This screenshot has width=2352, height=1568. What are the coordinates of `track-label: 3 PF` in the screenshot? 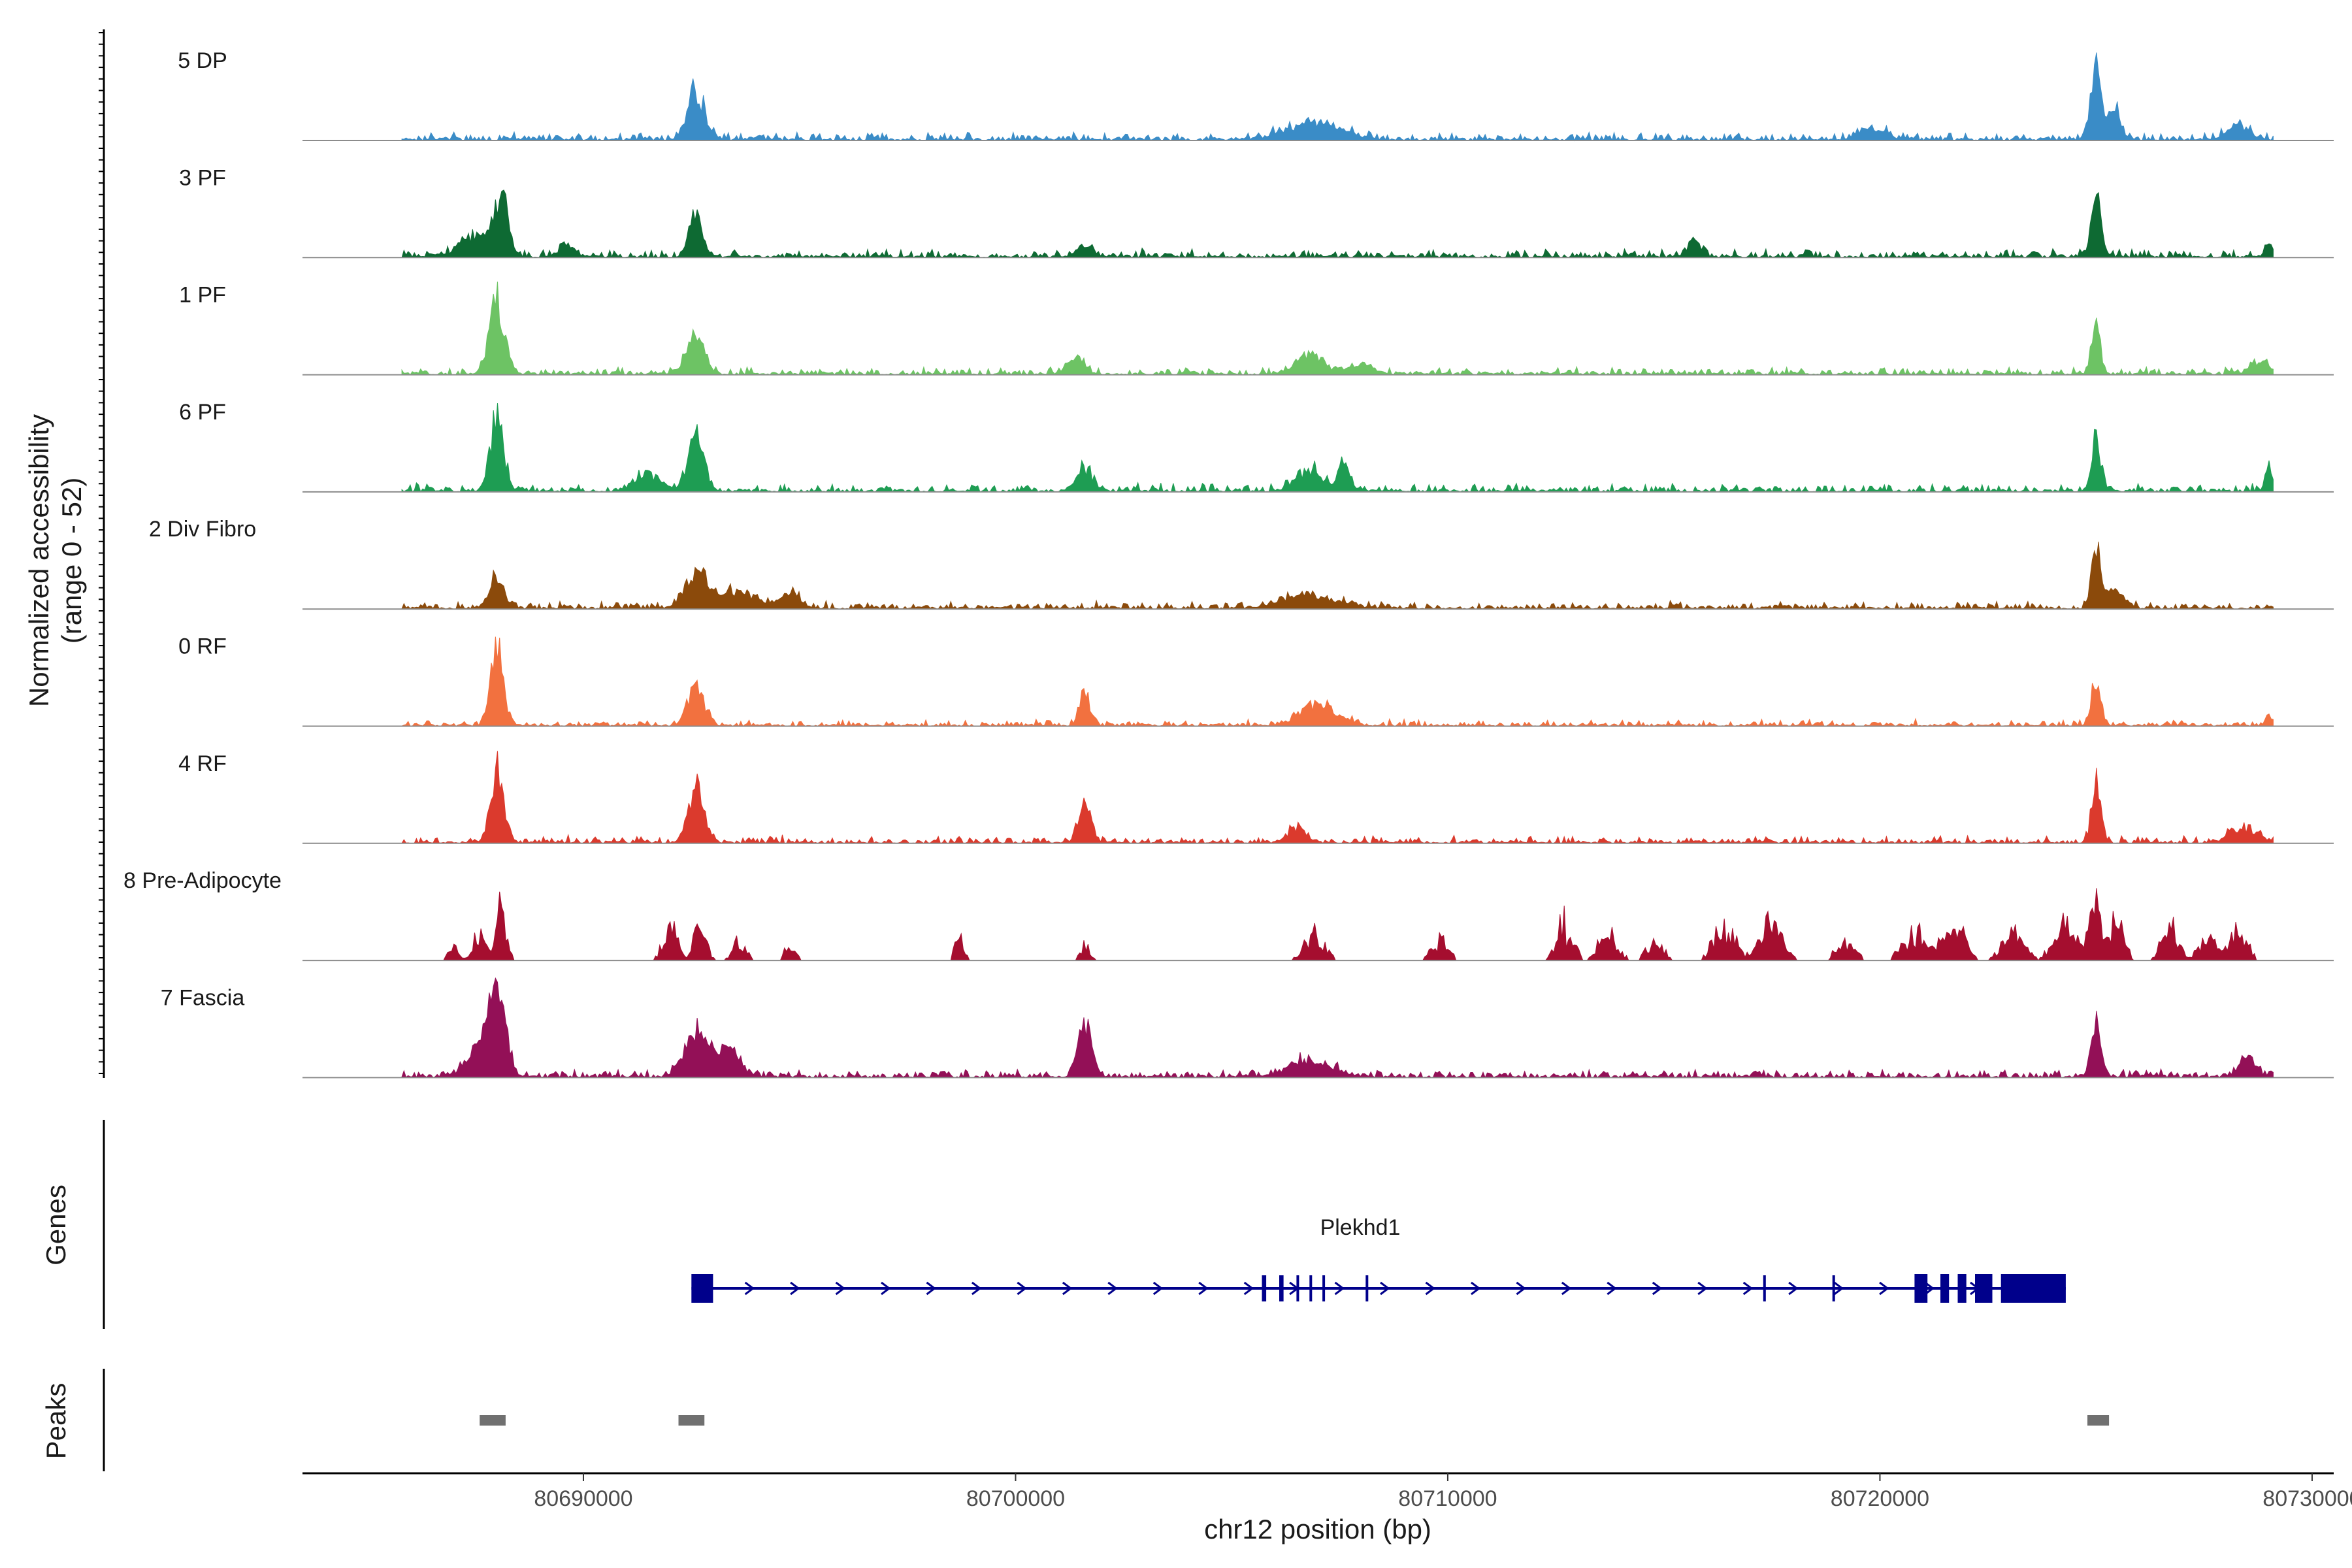 It's located at (202, 177).